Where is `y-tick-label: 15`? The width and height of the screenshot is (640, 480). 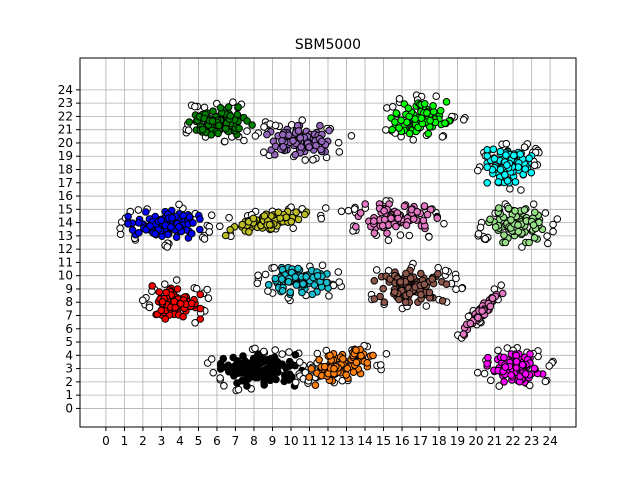 y-tick-label: 15 is located at coordinates (65, 209).